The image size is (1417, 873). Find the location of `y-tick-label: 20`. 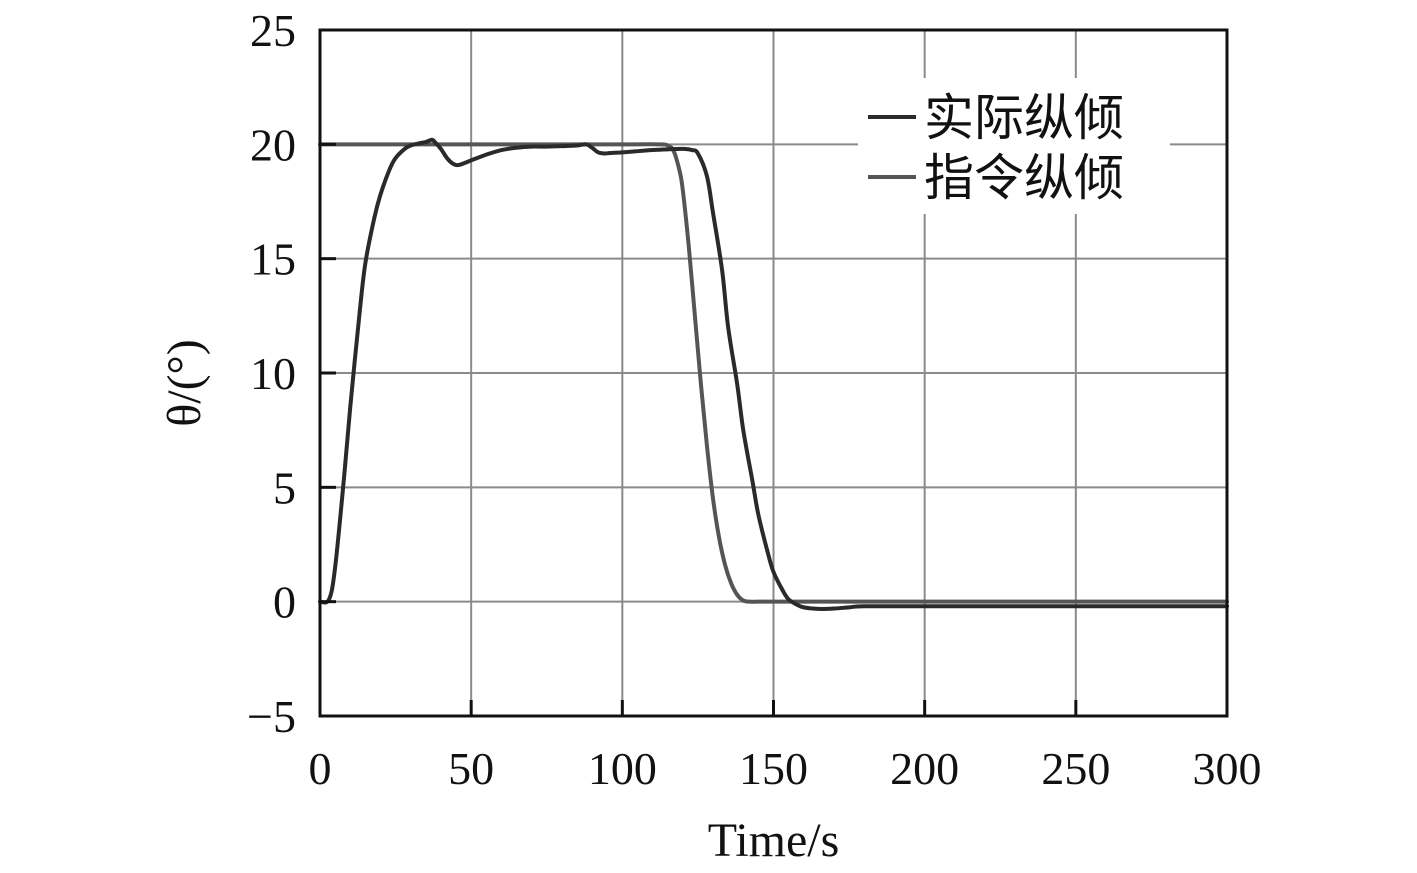

y-tick-label: 20 is located at coordinates (273, 144).